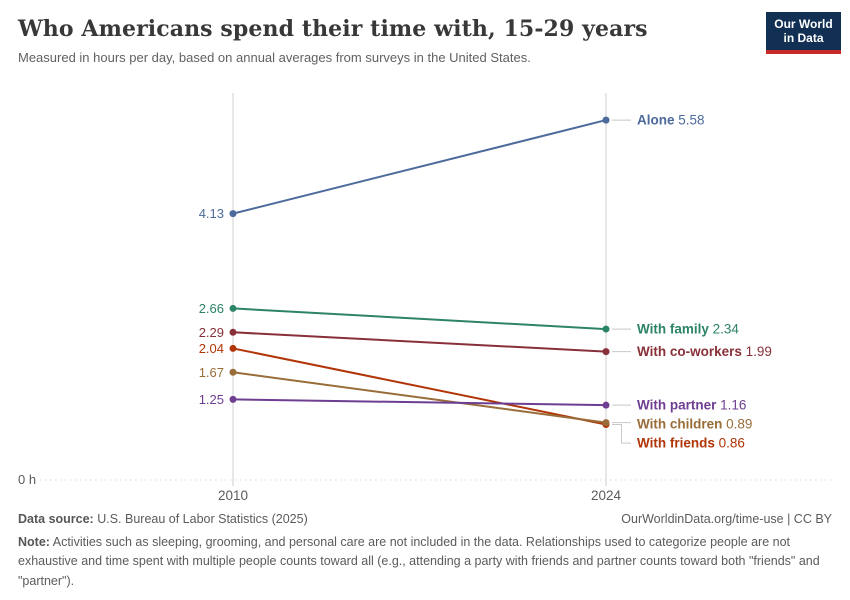  What do you see at coordinates (200, 519) in the screenshot?
I see `data-source-text: U.S. Bureau of Labor Statistics (2025)` at bounding box center [200, 519].